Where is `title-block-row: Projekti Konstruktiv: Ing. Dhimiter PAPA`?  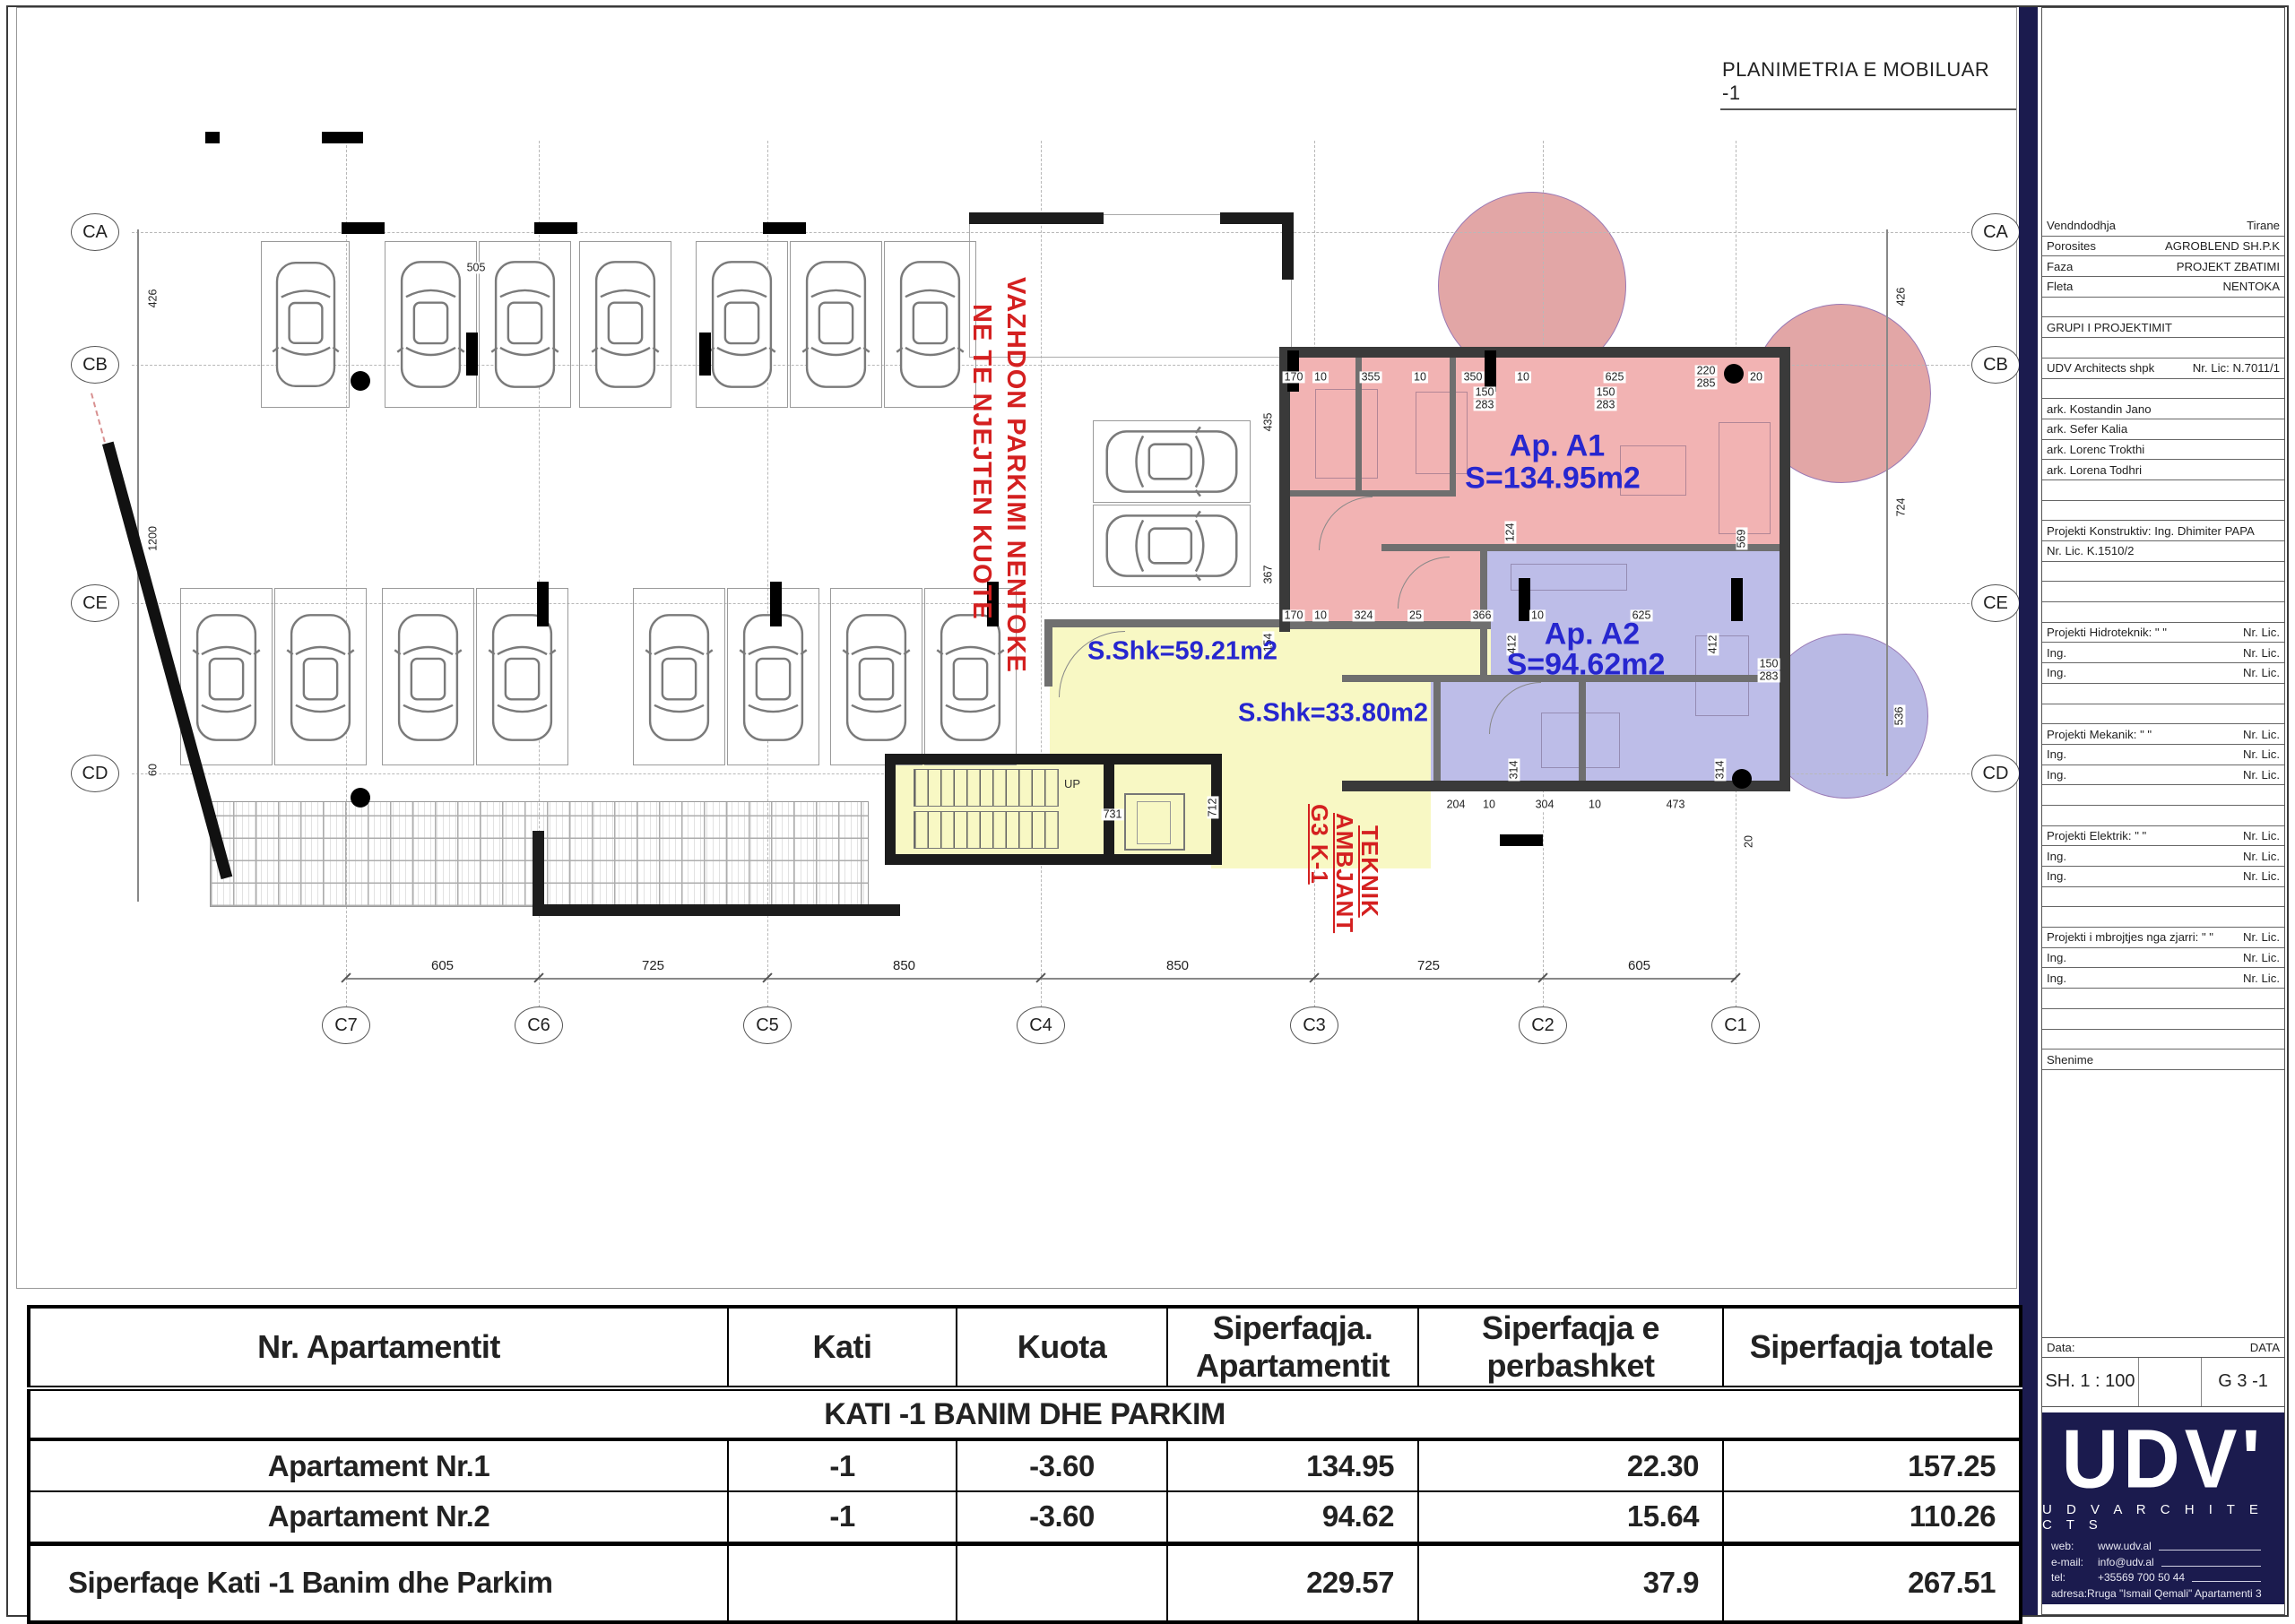
title-block-row: Projekti Konstruktiv: Ing. Dhimiter PAPA is located at coordinates (2163, 531).